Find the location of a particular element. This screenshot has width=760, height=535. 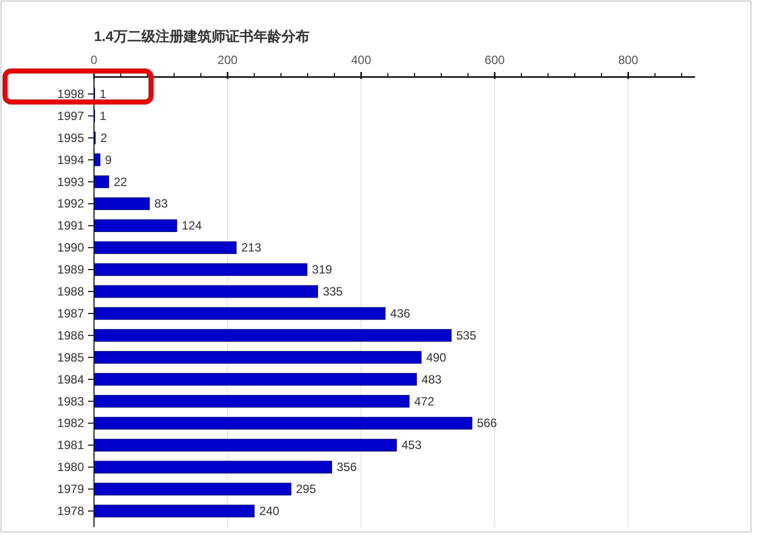

y-tick-label: 1995 is located at coordinates (70, 137).